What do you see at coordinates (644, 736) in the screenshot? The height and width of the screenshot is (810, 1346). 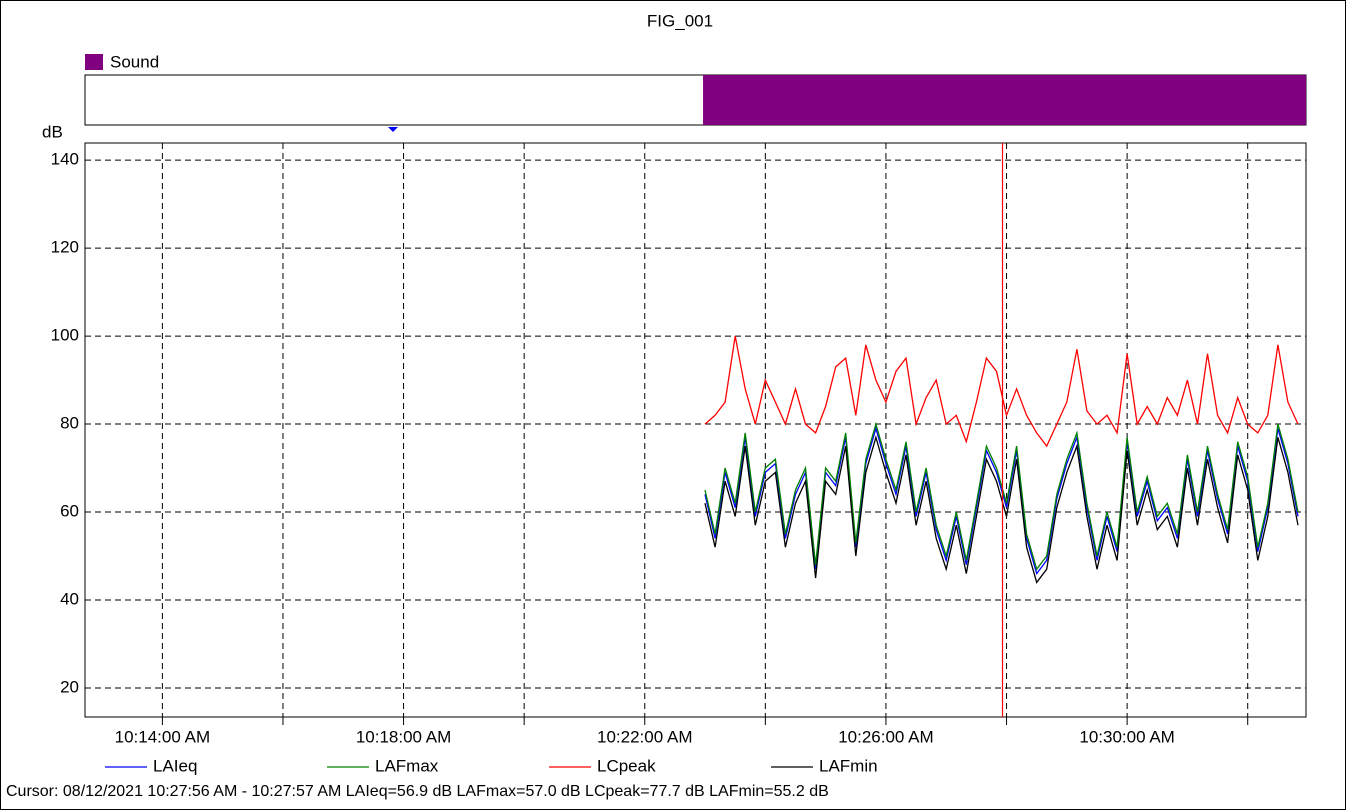 I see `x-tick-label: 10:22:00 AM` at bounding box center [644, 736].